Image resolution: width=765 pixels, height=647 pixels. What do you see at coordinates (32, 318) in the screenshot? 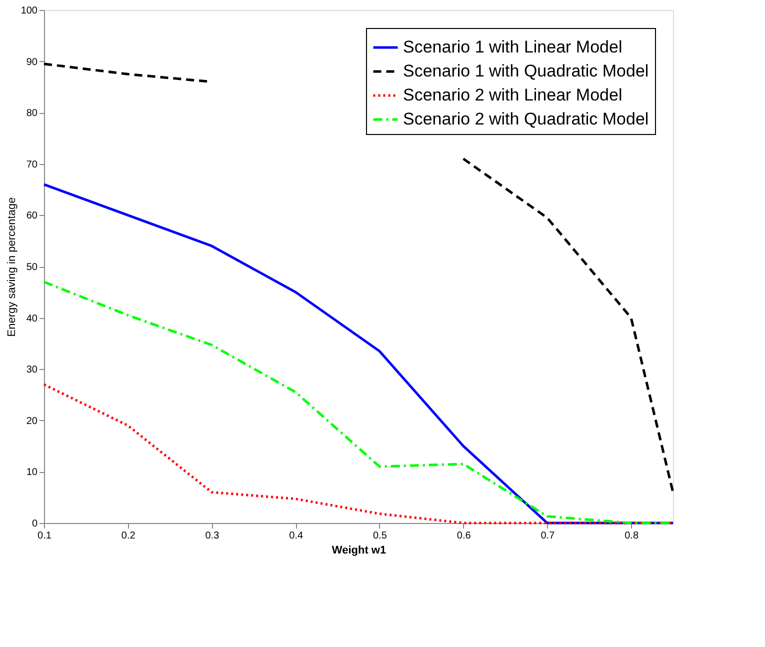
I see `y-tick-label: 40` at bounding box center [32, 318].